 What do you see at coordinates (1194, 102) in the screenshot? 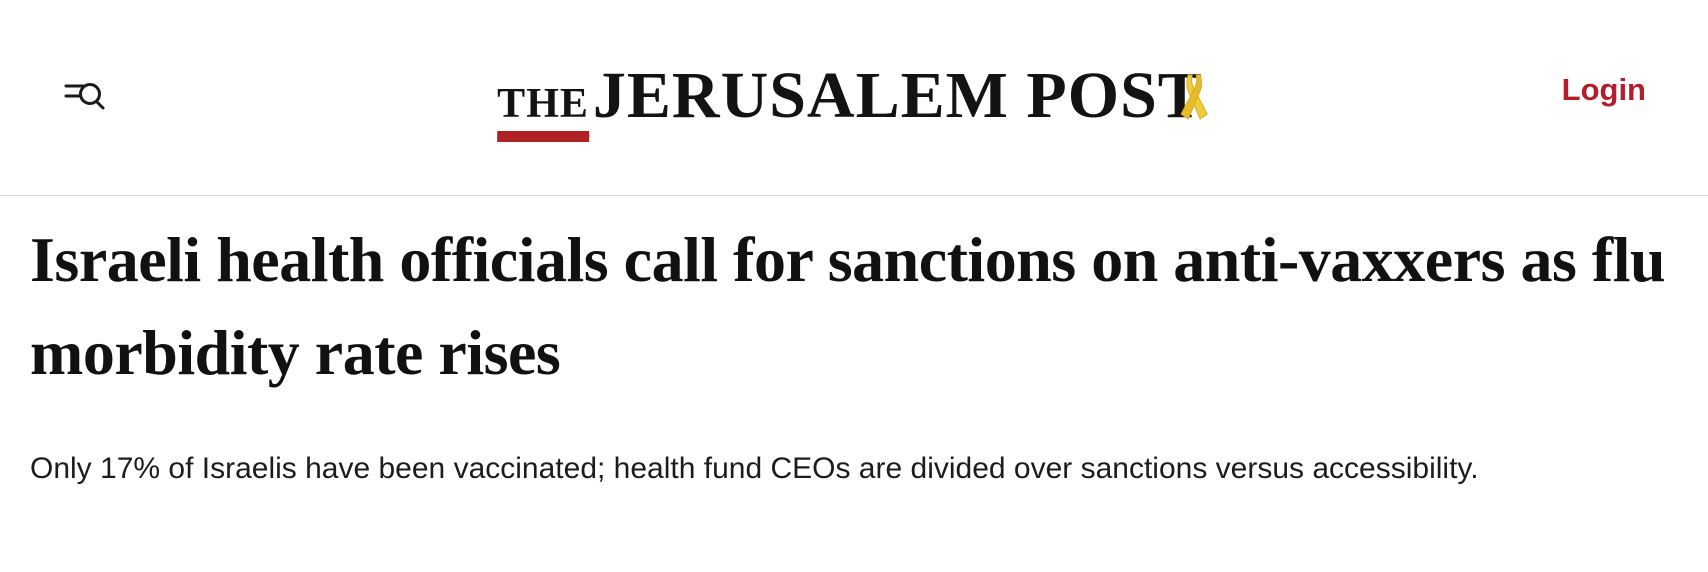
I see `yellow-ribbon-icon` at bounding box center [1194, 102].